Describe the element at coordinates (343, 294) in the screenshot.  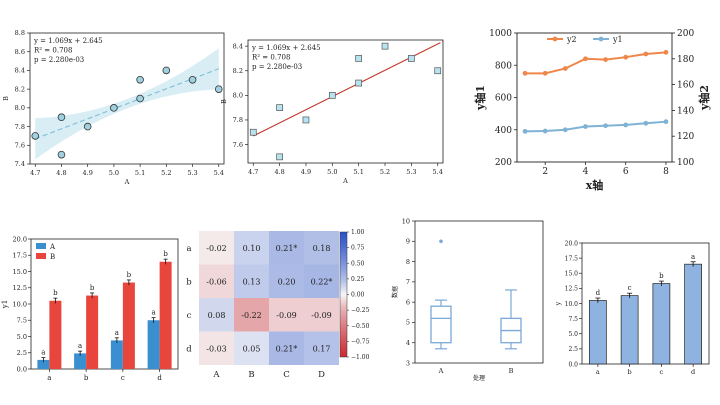
I see `colorbar` at that location.